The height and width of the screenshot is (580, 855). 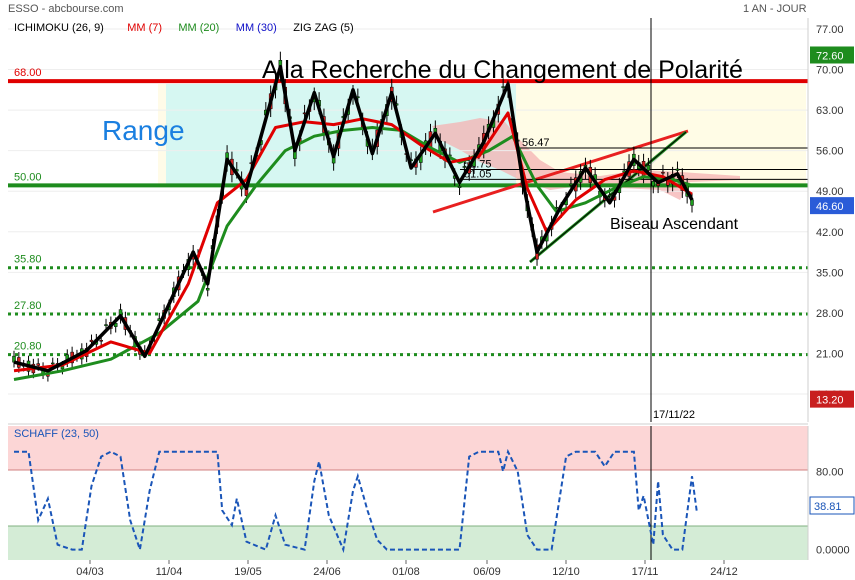 I want to click on symbol-label: ESSO - abcbourse.com, so click(x=66, y=9).